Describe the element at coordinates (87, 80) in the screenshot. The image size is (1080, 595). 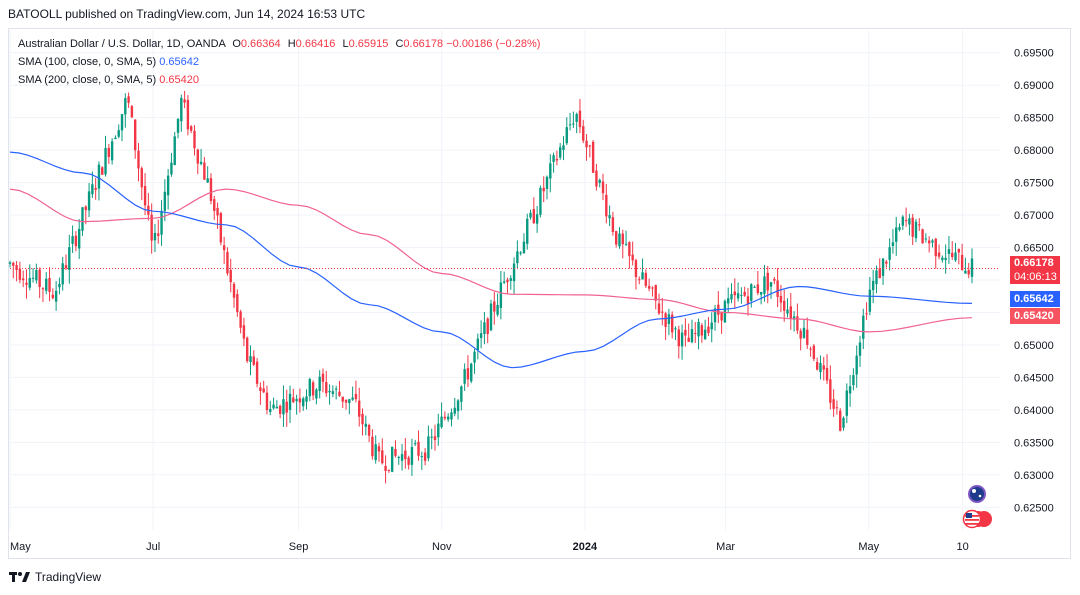
I see `sma200-label: SMA (200, close, 0, SMA, 5)` at that location.